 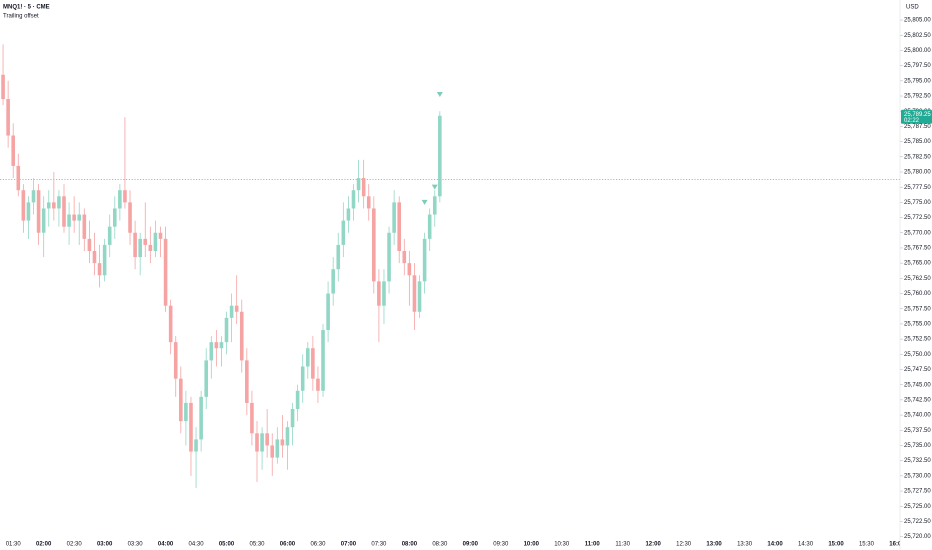 What do you see at coordinates (917, 51) in the screenshot?
I see `y-tick-label: 25,800.00` at bounding box center [917, 51].